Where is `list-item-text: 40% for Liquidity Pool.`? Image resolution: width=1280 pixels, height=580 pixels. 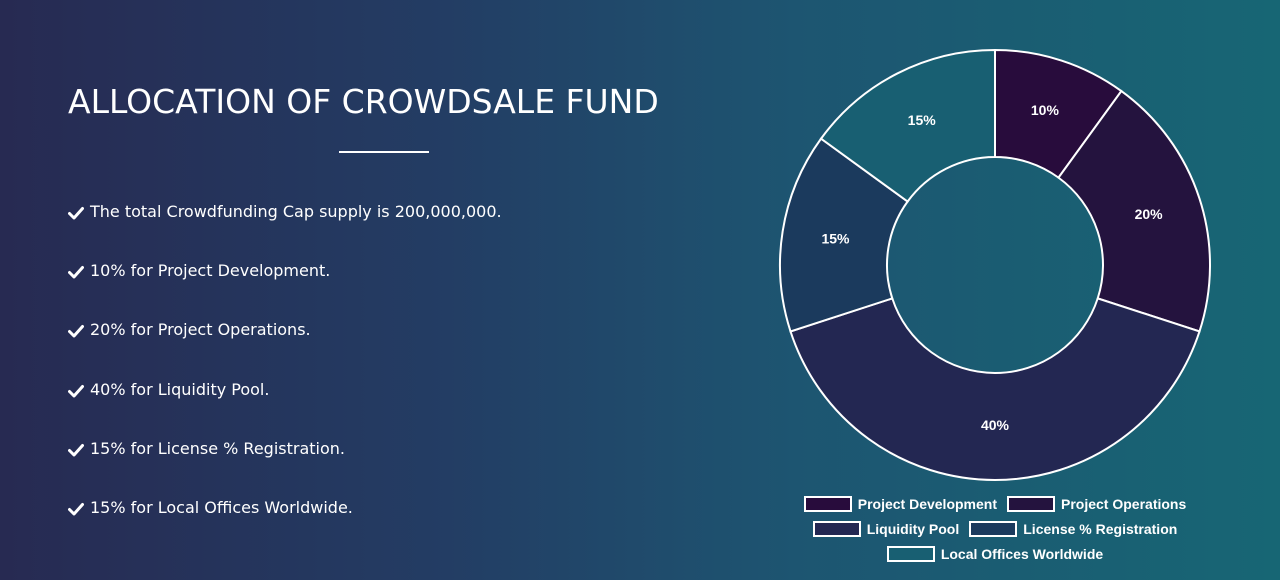 list-item-text: 40% for Liquidity Pool. is located at coordinates (180, 389).